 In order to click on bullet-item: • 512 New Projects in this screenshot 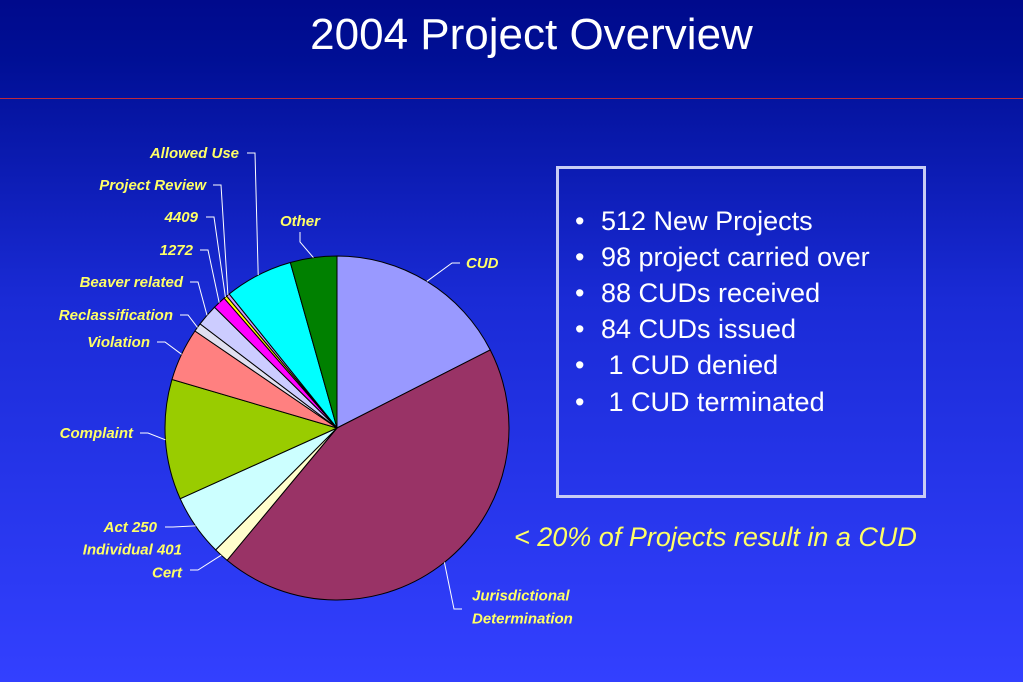, I will do `click(694, 220)`.